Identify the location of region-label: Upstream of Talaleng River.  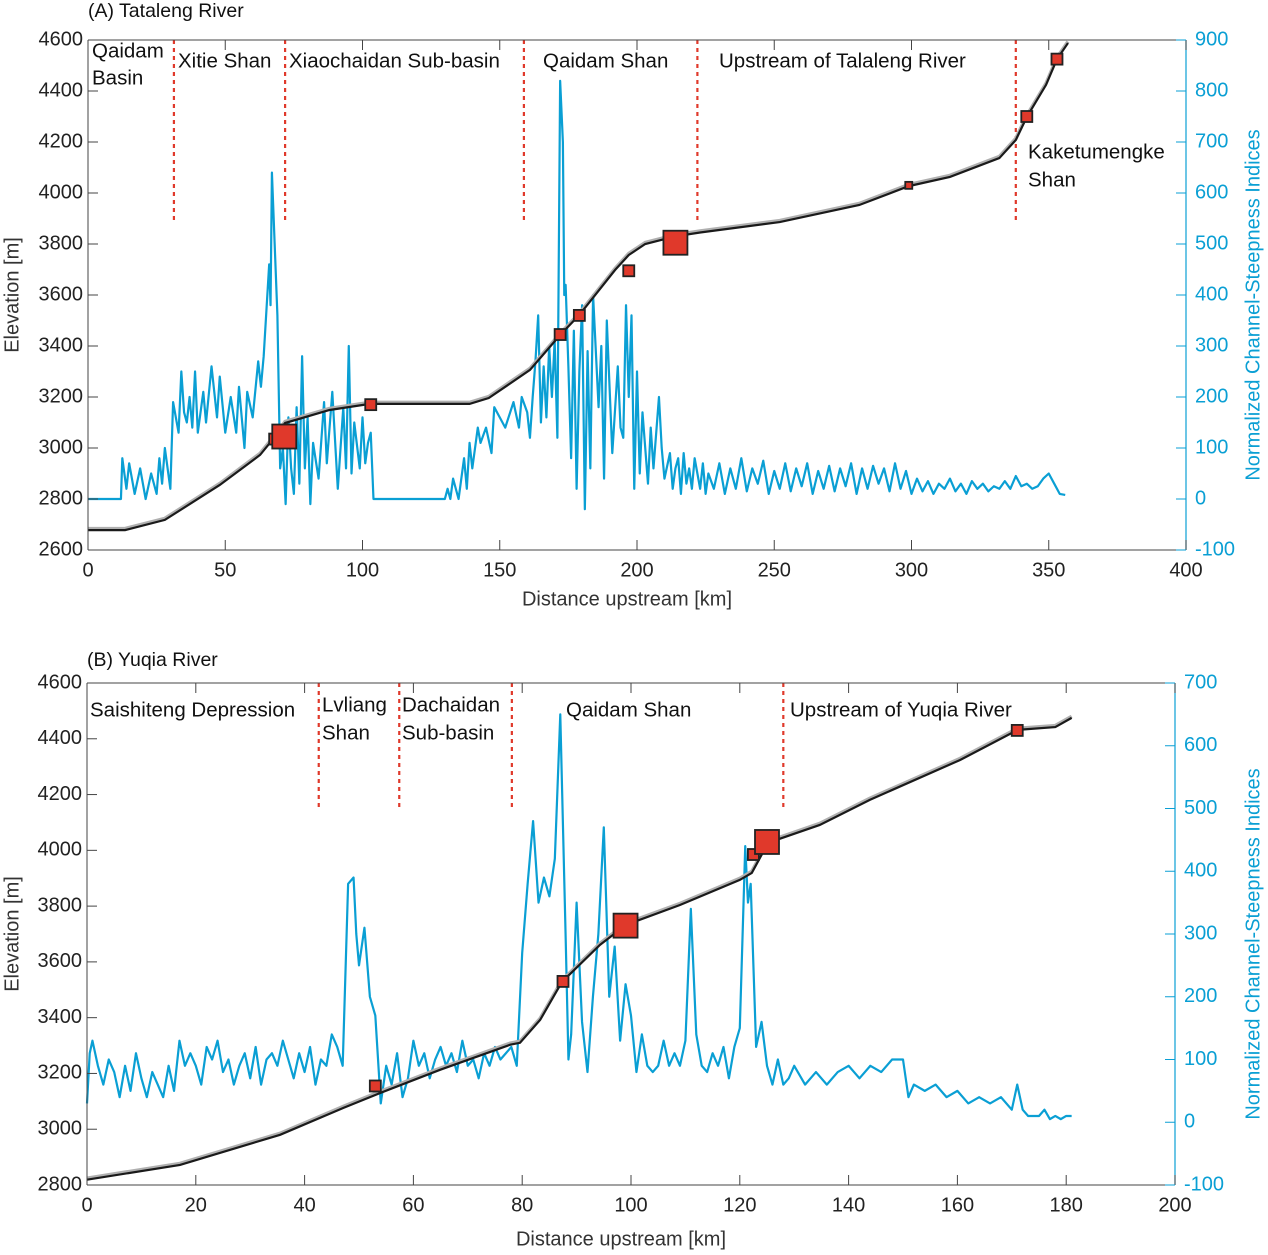
(842, 60).